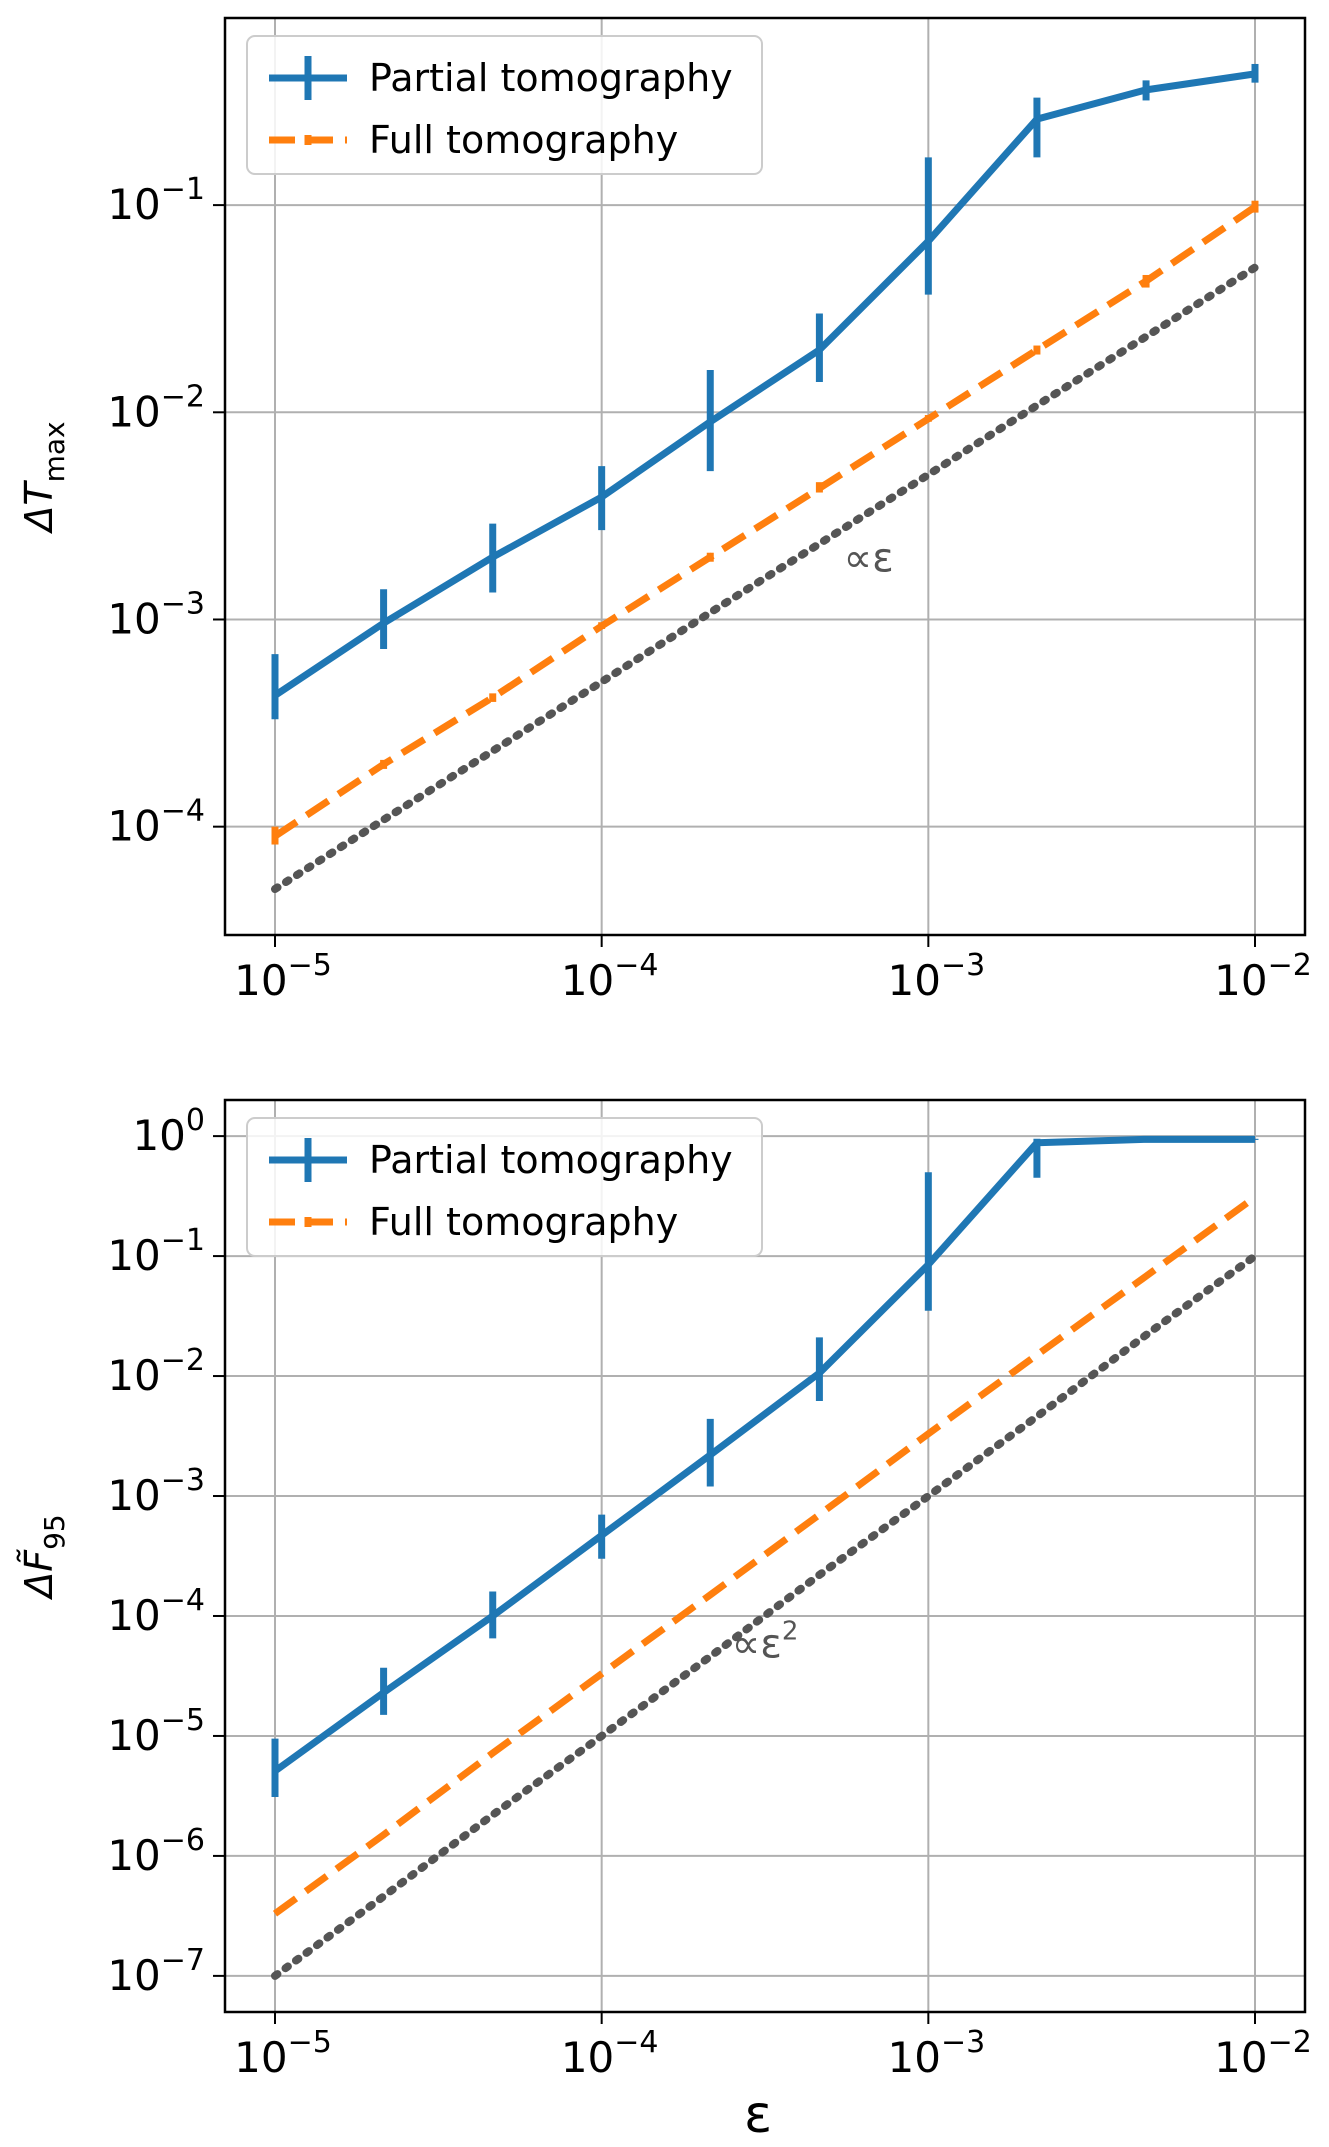 This screenshot has width=1329, height=2147. What do you see at coordinates (156, 1851) in the screenshot?
I see `y-tick-label: 10⁻⁶` at bounding box center [156, 1851].